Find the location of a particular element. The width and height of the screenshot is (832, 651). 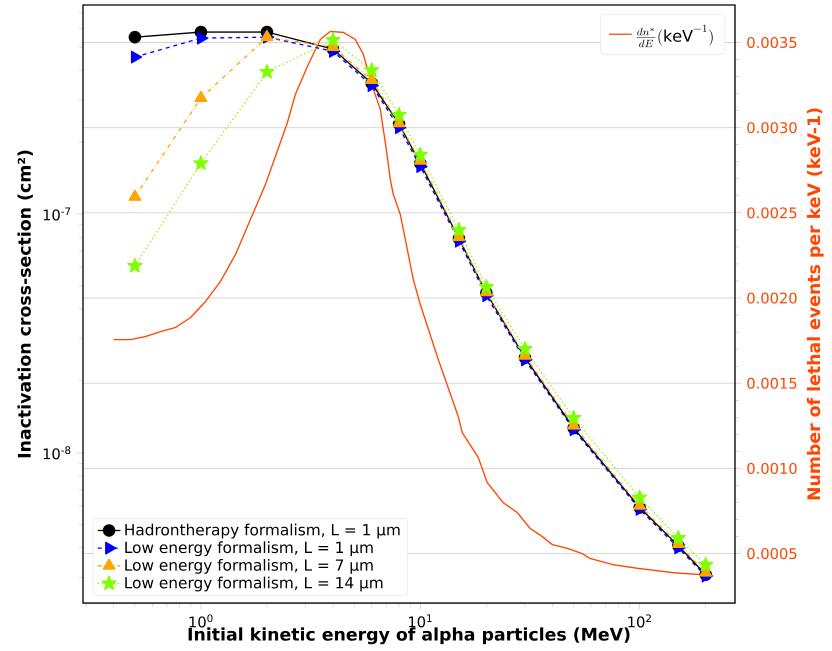

y-tick-label: 10$^{-7}$ is located at coordinates (57, 213).